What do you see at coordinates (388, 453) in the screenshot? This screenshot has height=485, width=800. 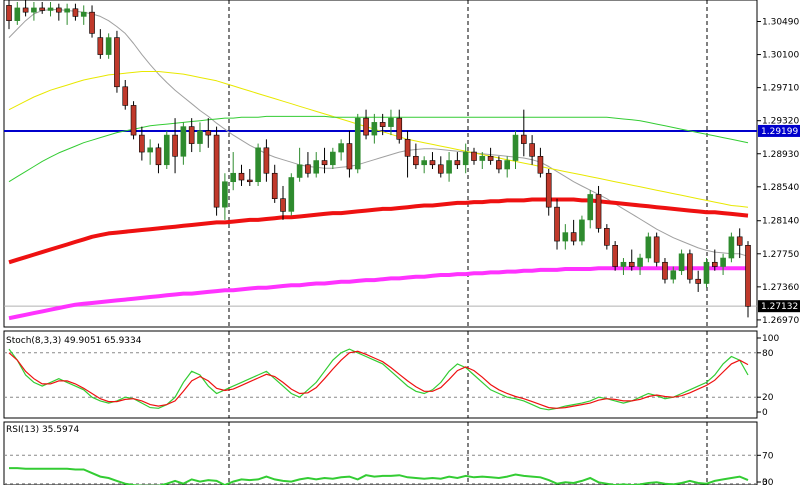 I see `rsi-panel: 70 300 RSI(13) 35.5974` at bounding box center [388, 453].